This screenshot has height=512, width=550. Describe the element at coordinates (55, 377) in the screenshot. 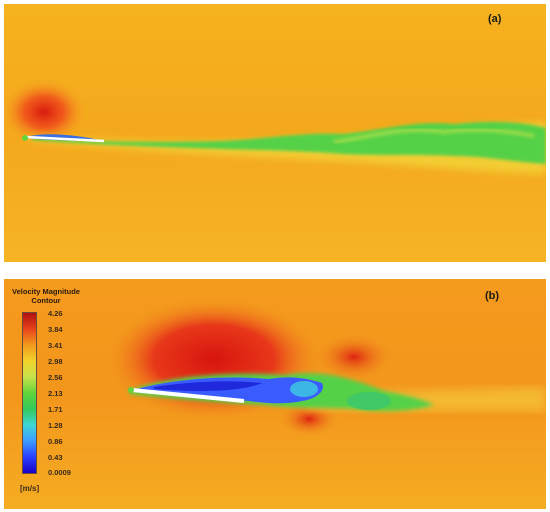

I see `legend-tick: 2.56` at that location.